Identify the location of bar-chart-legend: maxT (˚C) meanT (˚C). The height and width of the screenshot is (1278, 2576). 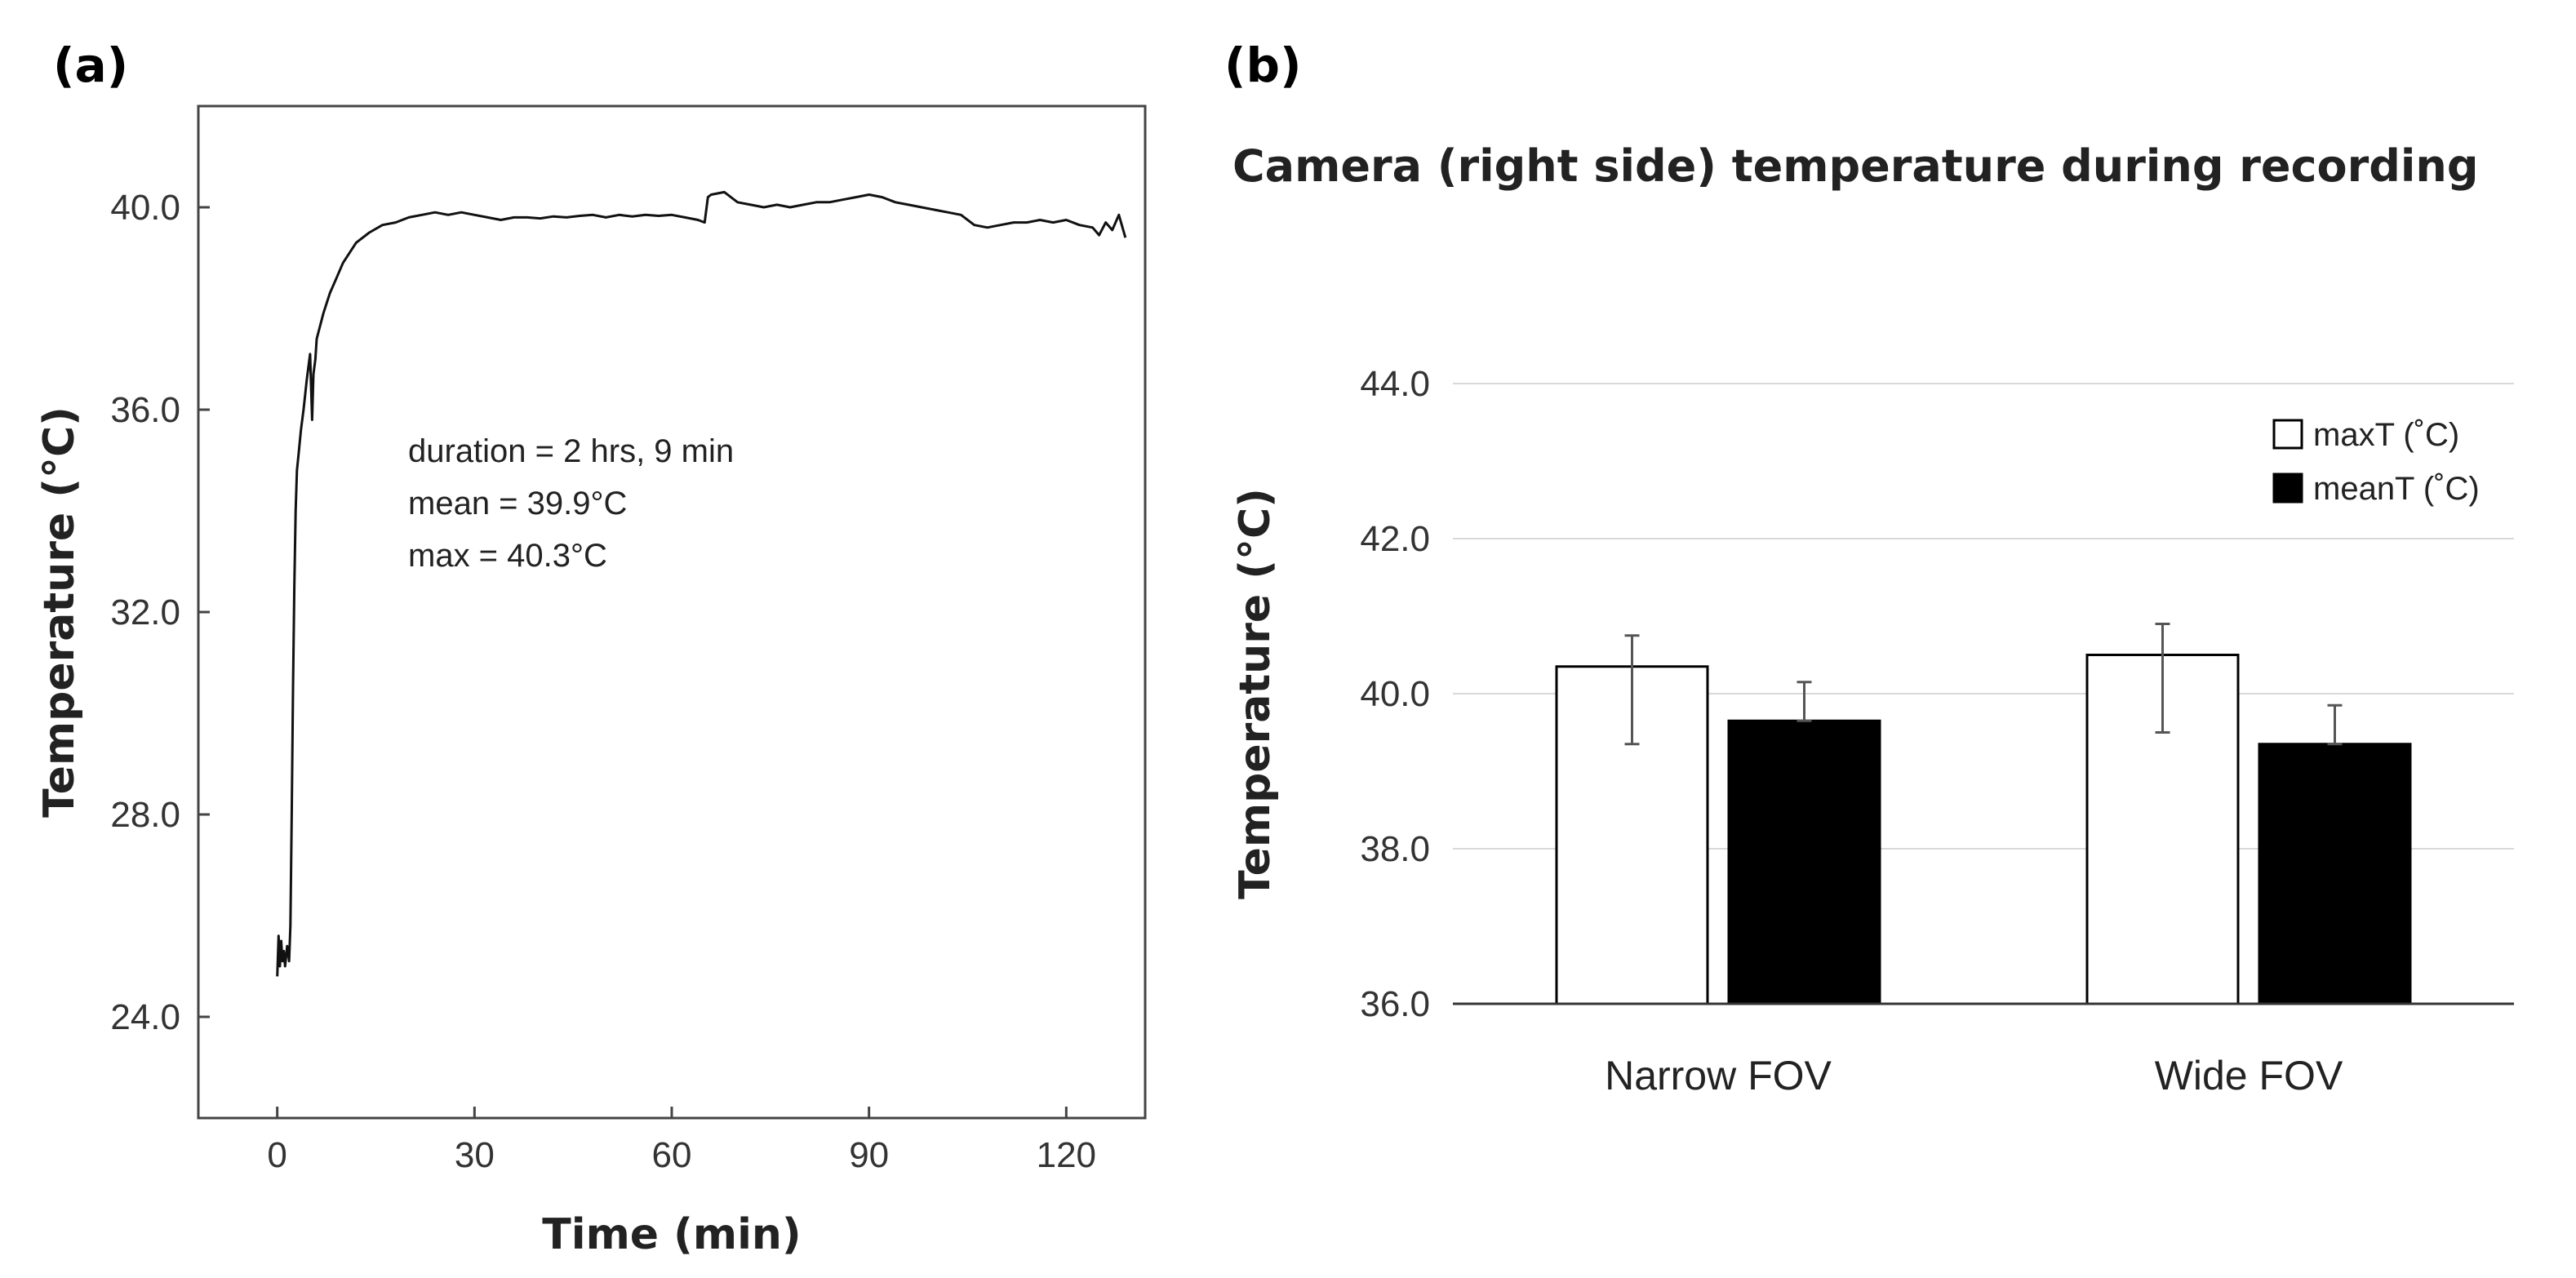
(2376, 462).